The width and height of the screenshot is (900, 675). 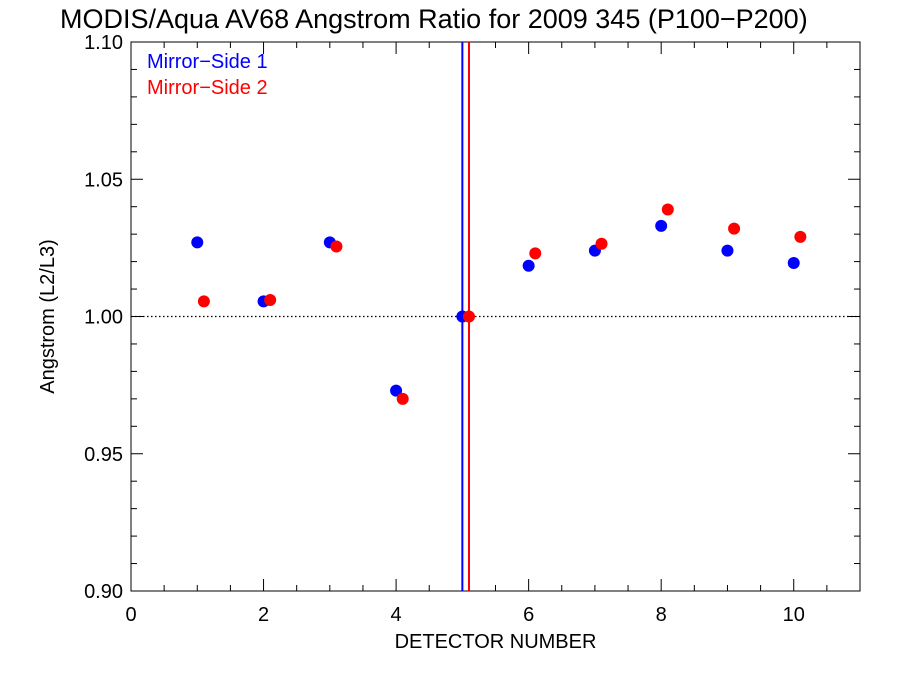 What do you see at coordinates (496, 642) in the screenshot?
I see `x-axis-label: DETECTOR NUMBER` at bounding box center [496, 642].